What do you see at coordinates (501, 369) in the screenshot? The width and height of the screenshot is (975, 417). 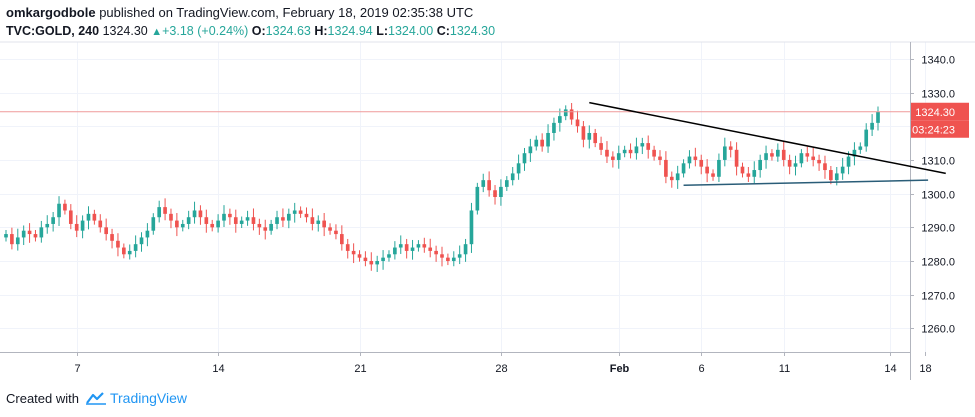 I see `x-tick-label: 28` at bounding box center [501, 369].